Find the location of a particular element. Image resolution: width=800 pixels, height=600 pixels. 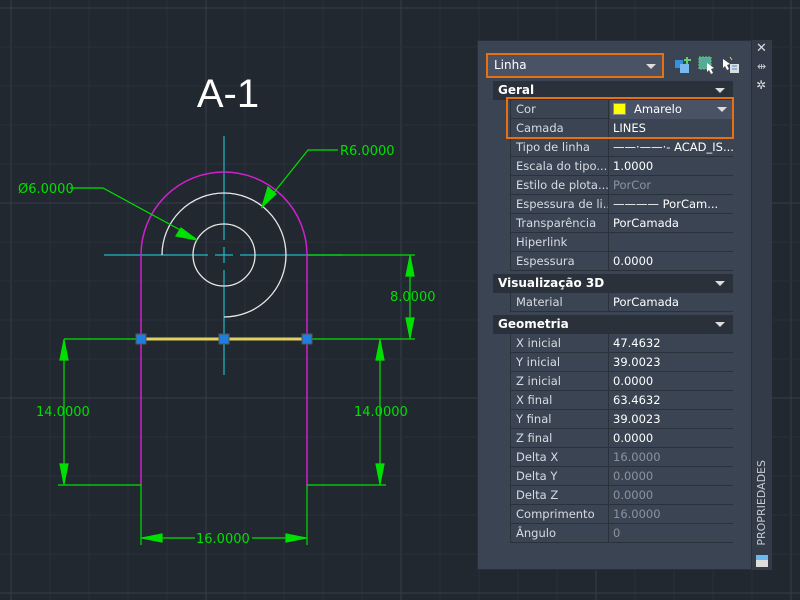

property-value-text: PorCamada is located at coordinates (646, 302).